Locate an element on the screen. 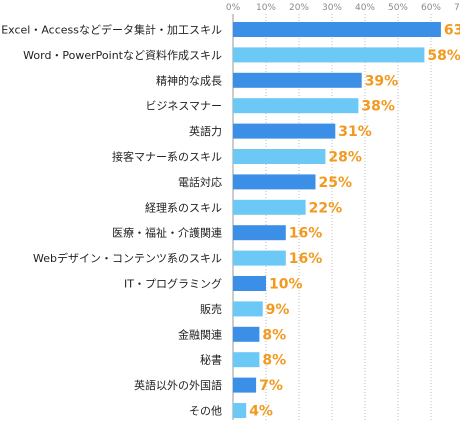  value-label: 31% is located at coordinates (355, 132).